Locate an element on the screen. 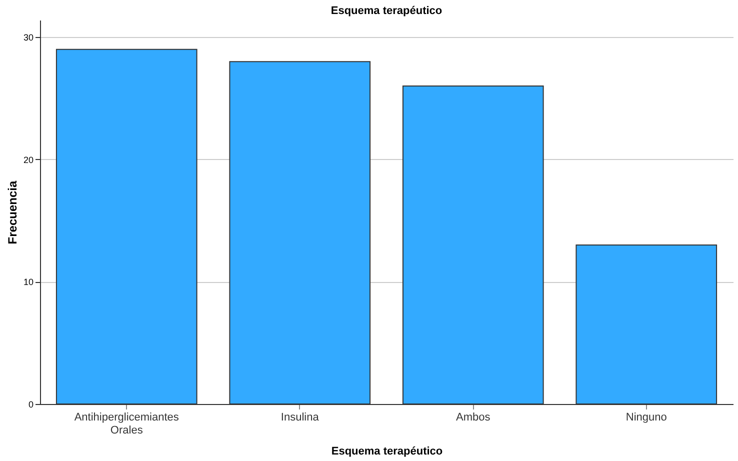 The image size is (738, 461). x-tick-label: Antihiperglicemiantes Orales is located at coordinates (127, 424).